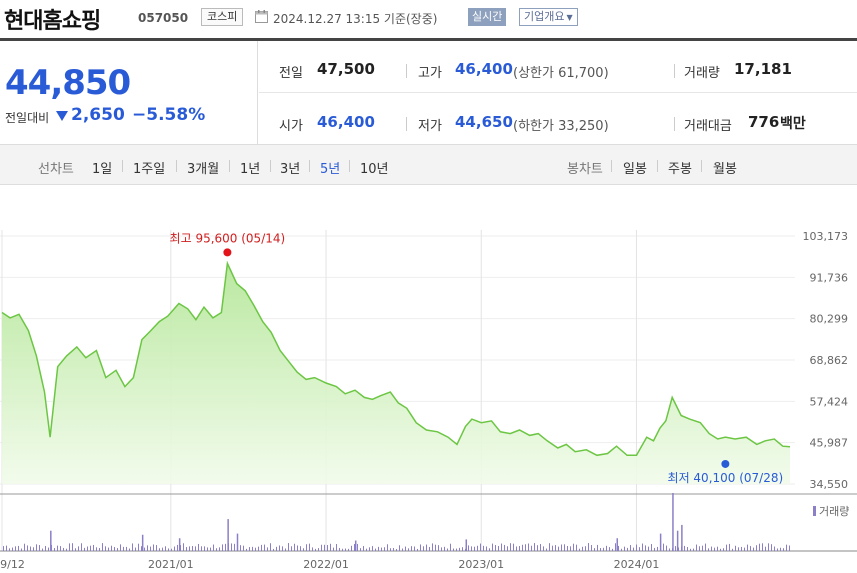  I want to click on lower-limit: (하한가 33,250), so click(561, 126).